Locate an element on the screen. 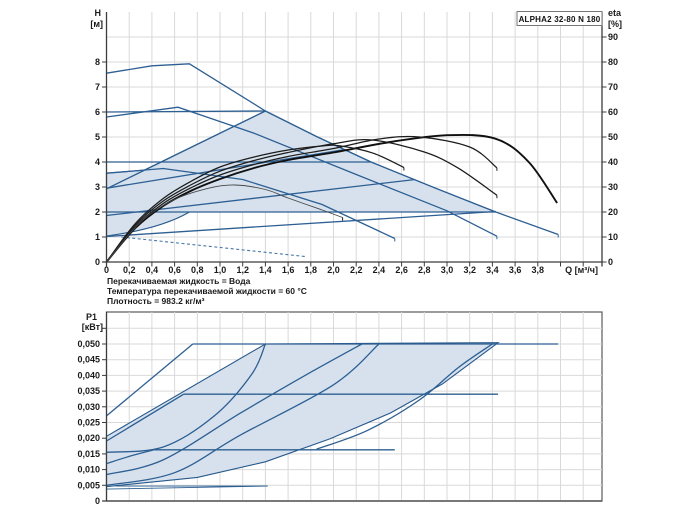 This screenshot has width=700, height=525. svg-text: 6 is located at coordinates (97, 112).